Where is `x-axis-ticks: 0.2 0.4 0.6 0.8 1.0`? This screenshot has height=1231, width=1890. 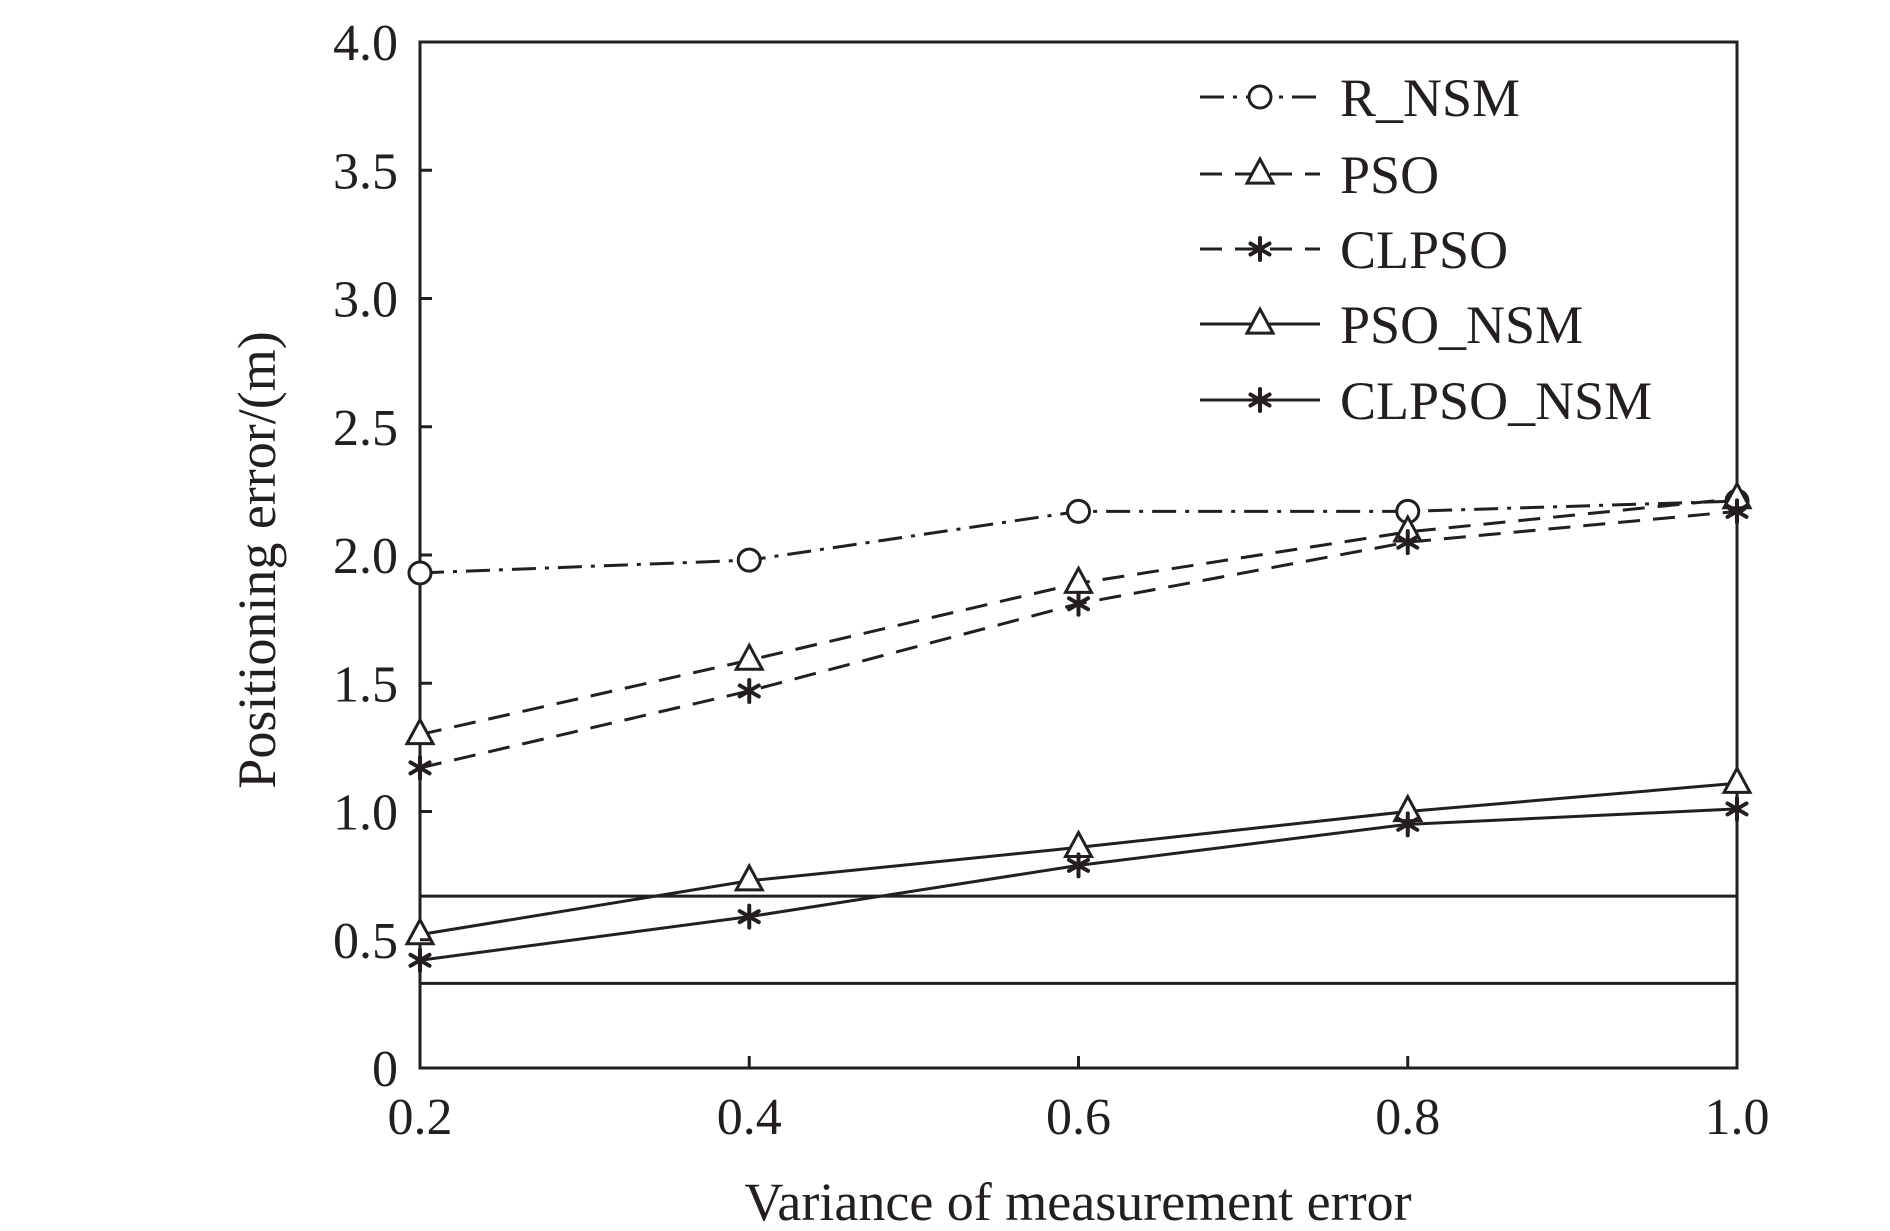
x-axis-ticks: 0.2 0.4 0.6 0.8 1.0 is located at coordinates (1079, 1101).